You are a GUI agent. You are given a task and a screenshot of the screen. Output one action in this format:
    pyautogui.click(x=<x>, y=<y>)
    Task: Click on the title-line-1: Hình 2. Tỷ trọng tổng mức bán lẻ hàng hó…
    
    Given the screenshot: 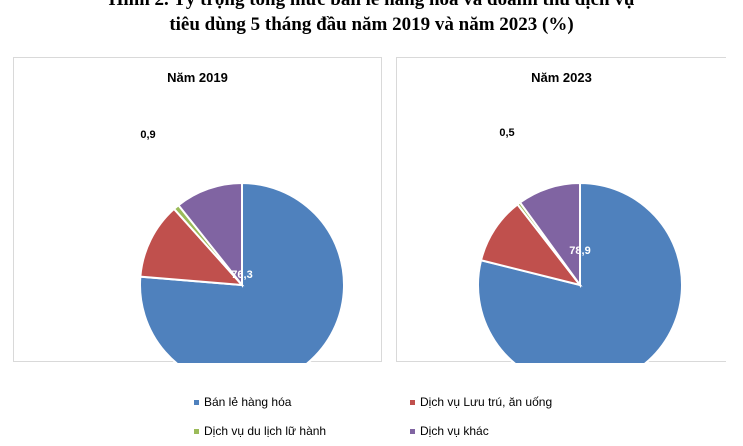 What is the action you would take?
    pyautogui.click(x=371, y=6)
    